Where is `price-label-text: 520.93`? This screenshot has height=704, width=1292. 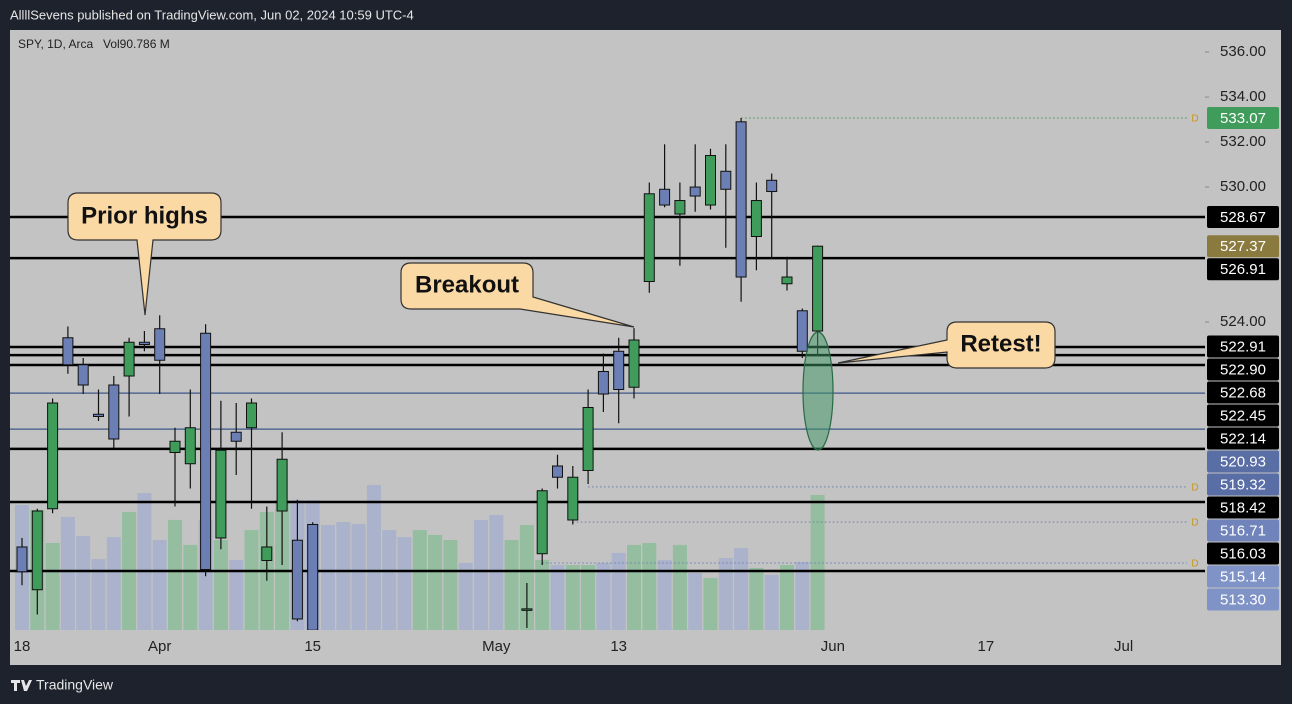 price-label-text: 520.93 is located at coordinates (1243, 462).